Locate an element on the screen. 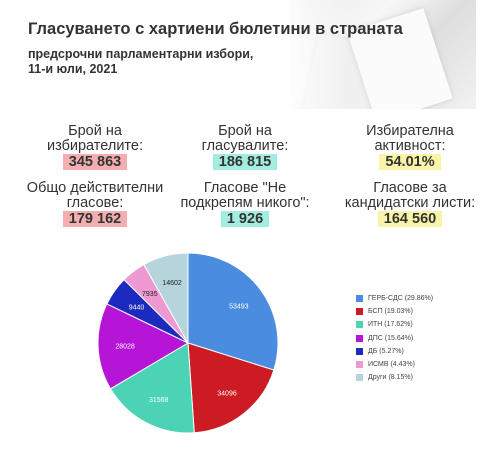 The image size is (491, 458). stat-valid: Общо действителни гласове: 179 162 is located at coordinates (95, 204).